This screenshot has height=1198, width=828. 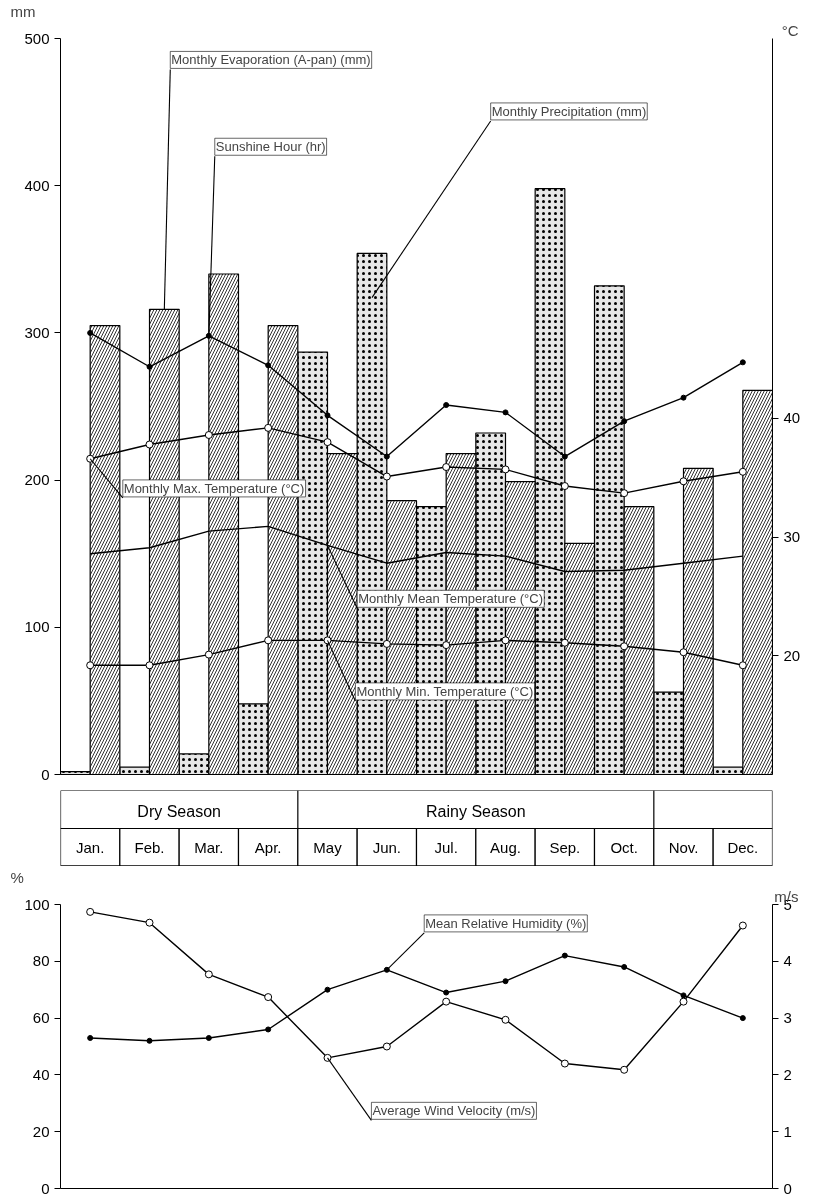 I want to click on x-tick-label: Dec., so click(x=743, y=847).